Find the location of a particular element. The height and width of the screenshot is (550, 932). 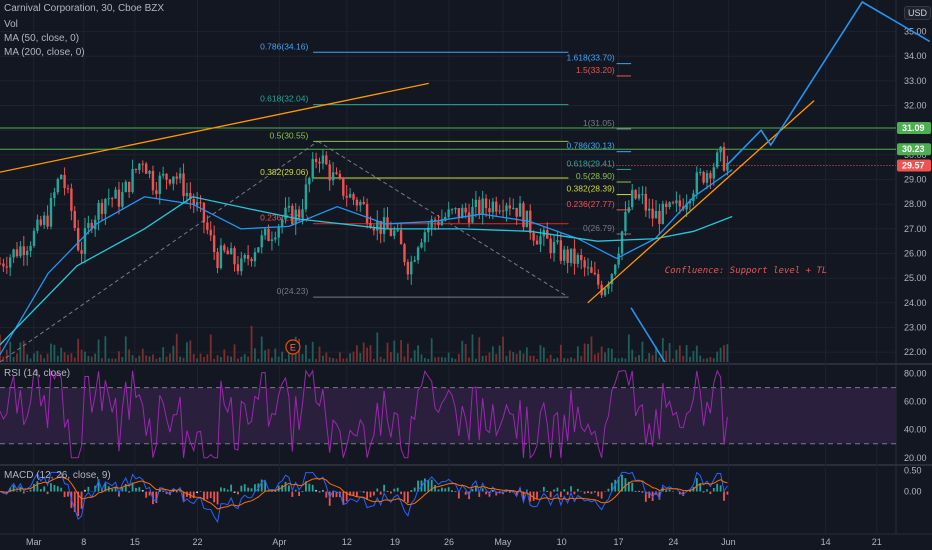

time-tick-label: 10 is located at coordinates (562, 542).